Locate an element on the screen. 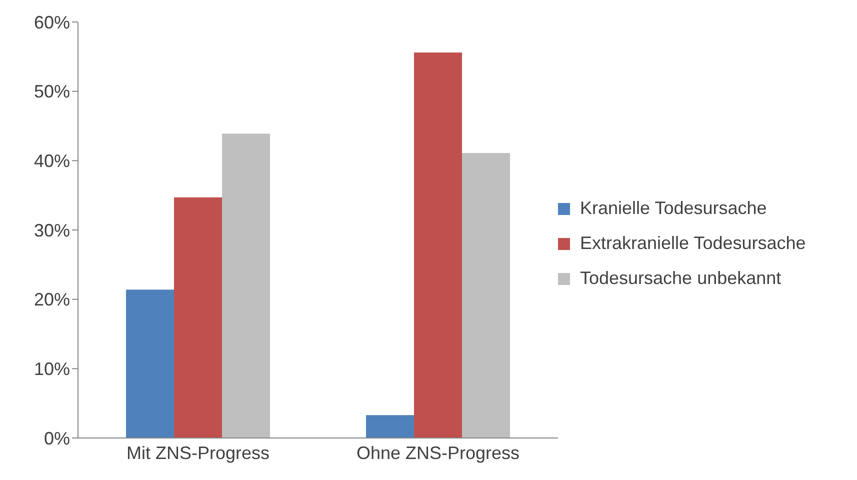 The width and height of the screenshot is (857, 480). y-tick-label: 0% is located at coordinates (57, 438).